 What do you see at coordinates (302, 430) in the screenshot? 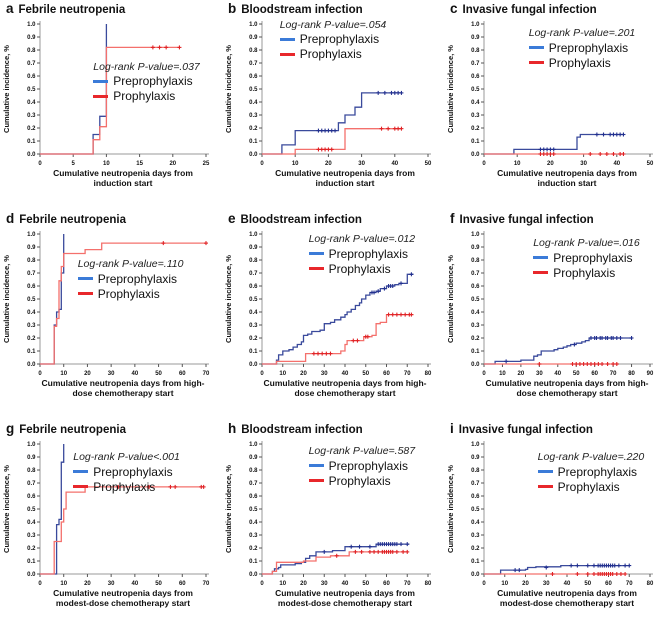
I see `panel-title: Bloodstream infection` at bounding box center [302, 430].